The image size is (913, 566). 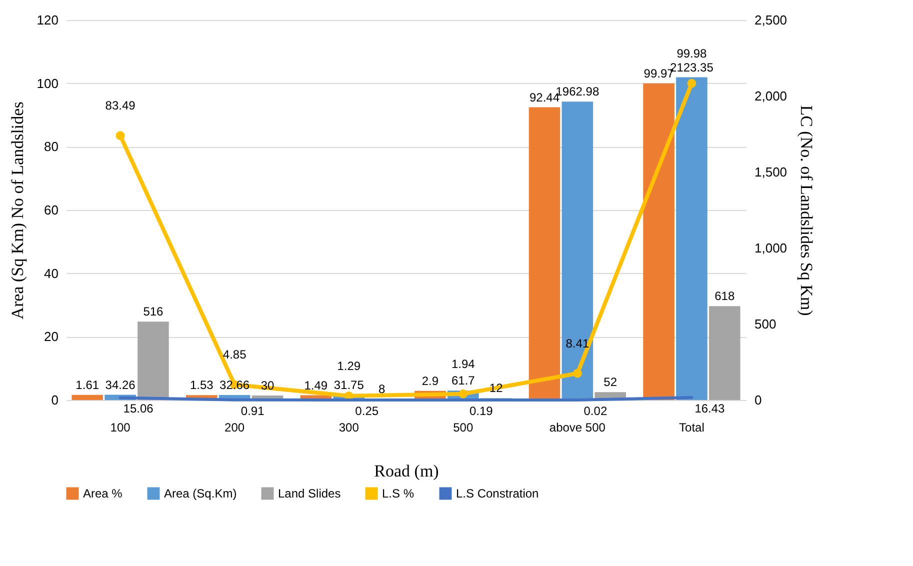 I want to click on y2-tick-label: 2,000, so click(x=771, y=96).